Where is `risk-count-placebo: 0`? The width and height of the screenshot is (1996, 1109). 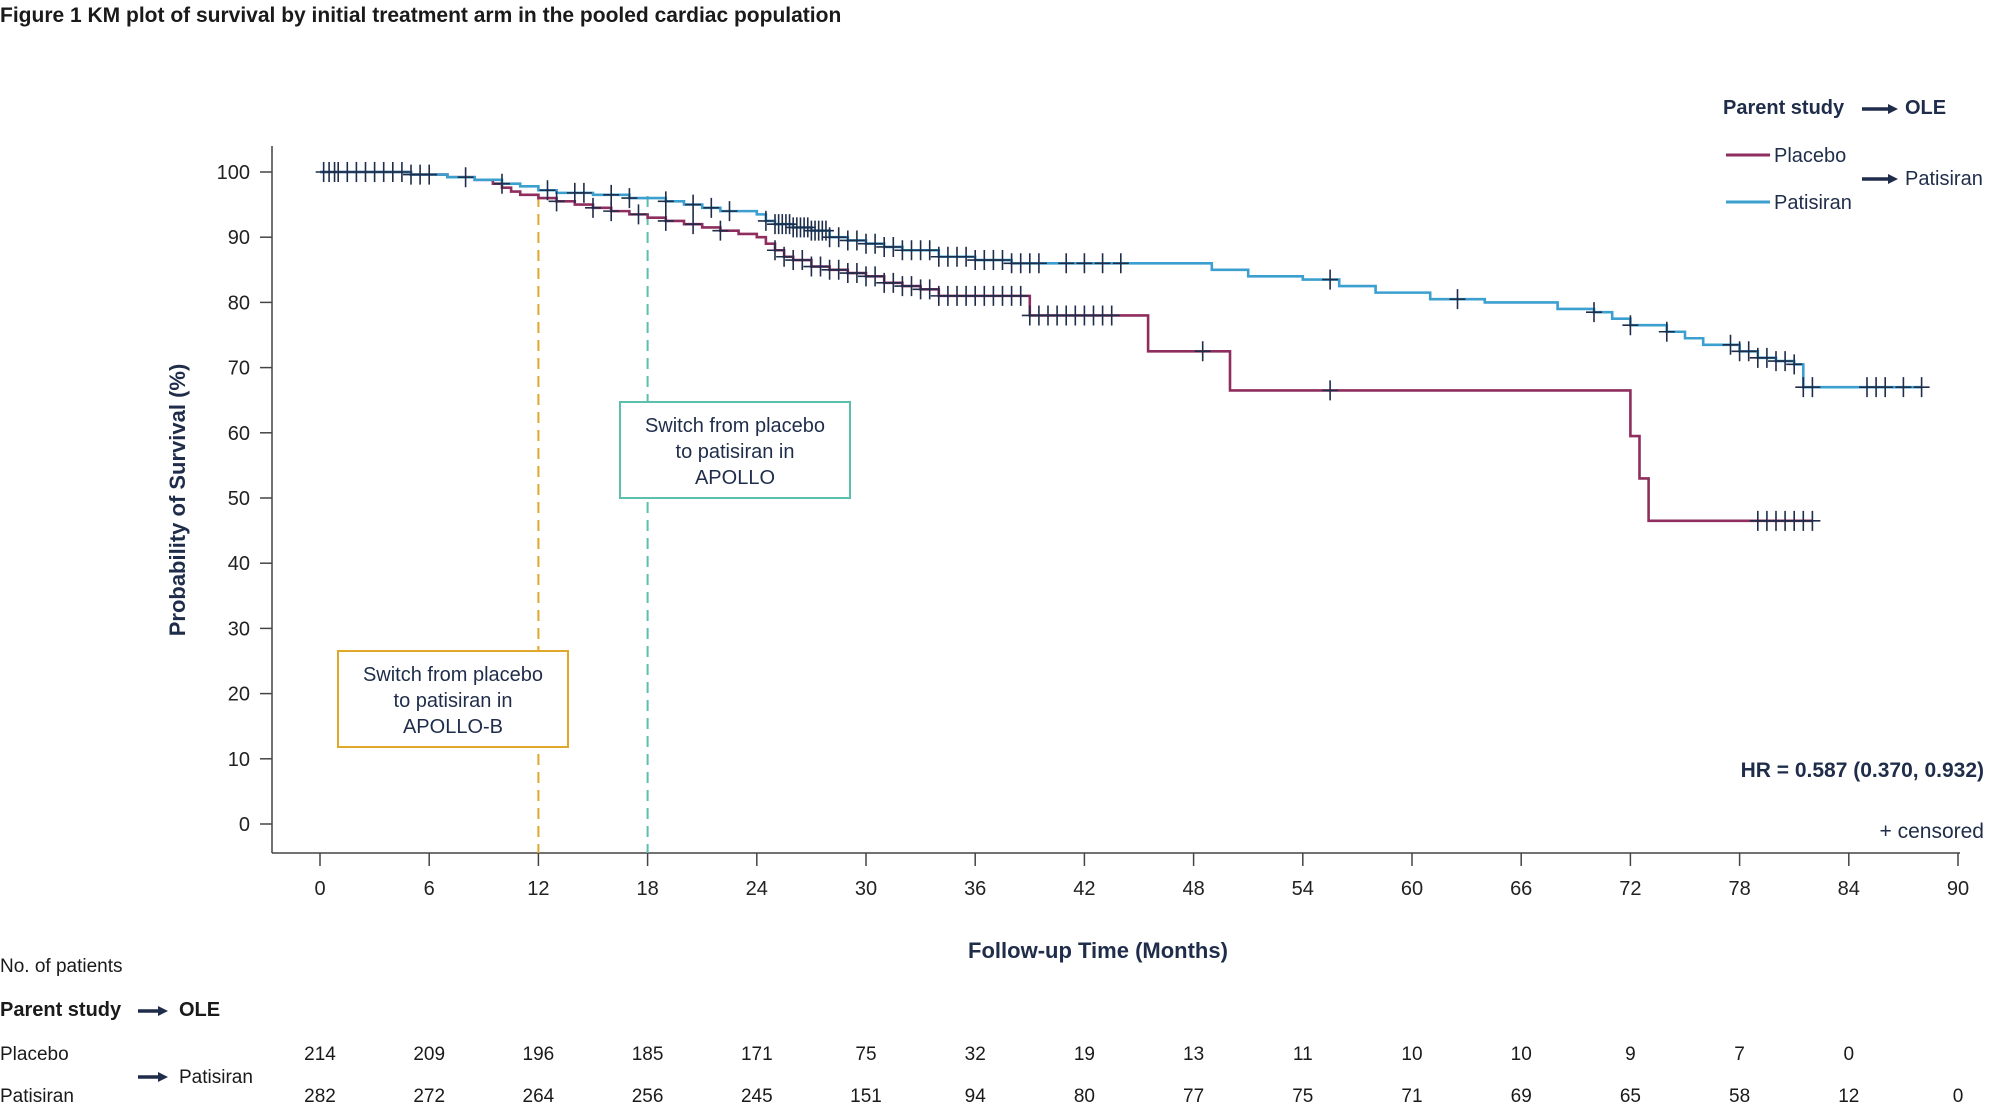
risk-count-placebo: 0 is located at coordinates (1849, 1054).